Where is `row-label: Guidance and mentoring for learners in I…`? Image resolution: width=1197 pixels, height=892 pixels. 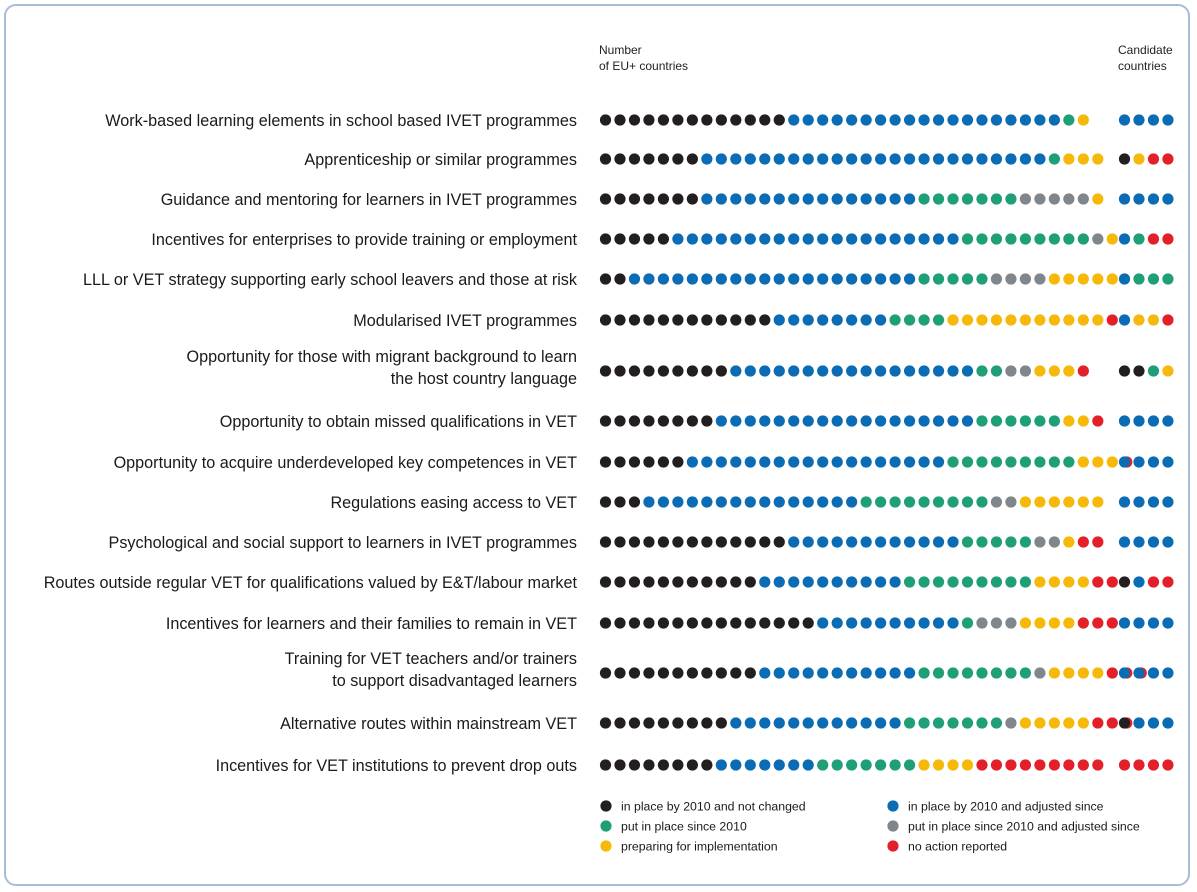 row-label: Guidance and mentoring for learners in I… is located at coordinates (369, 200).